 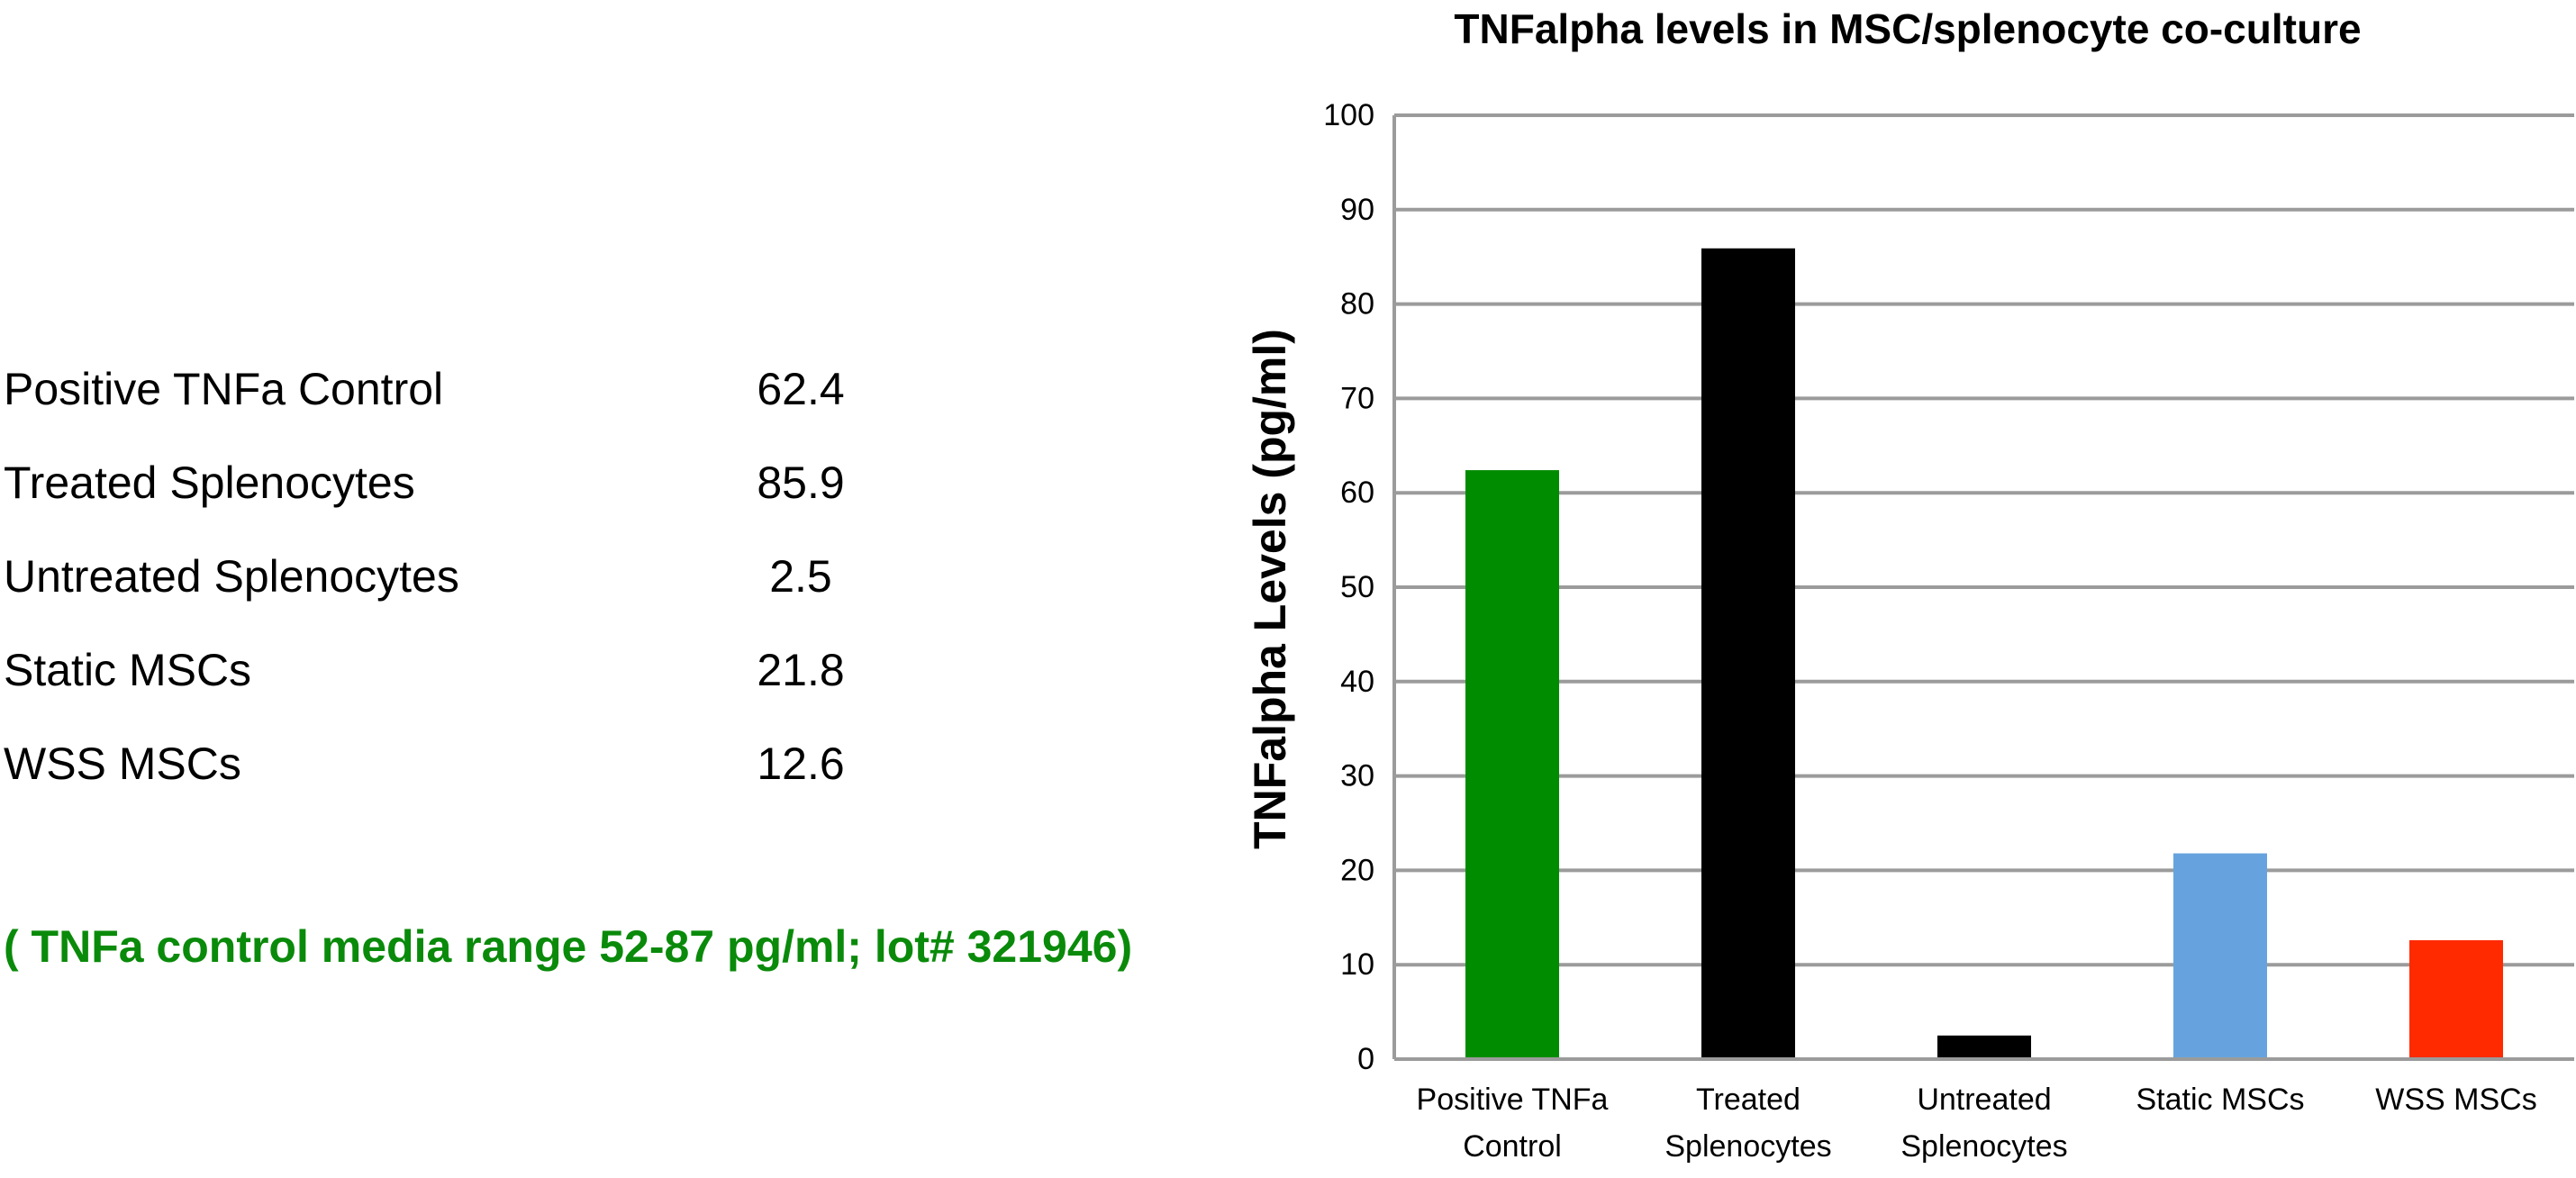 What do you see at coordinates (801, 483) in the screenshot?
I see `table-row-value: 85.9` at bounding box center [801, 483].